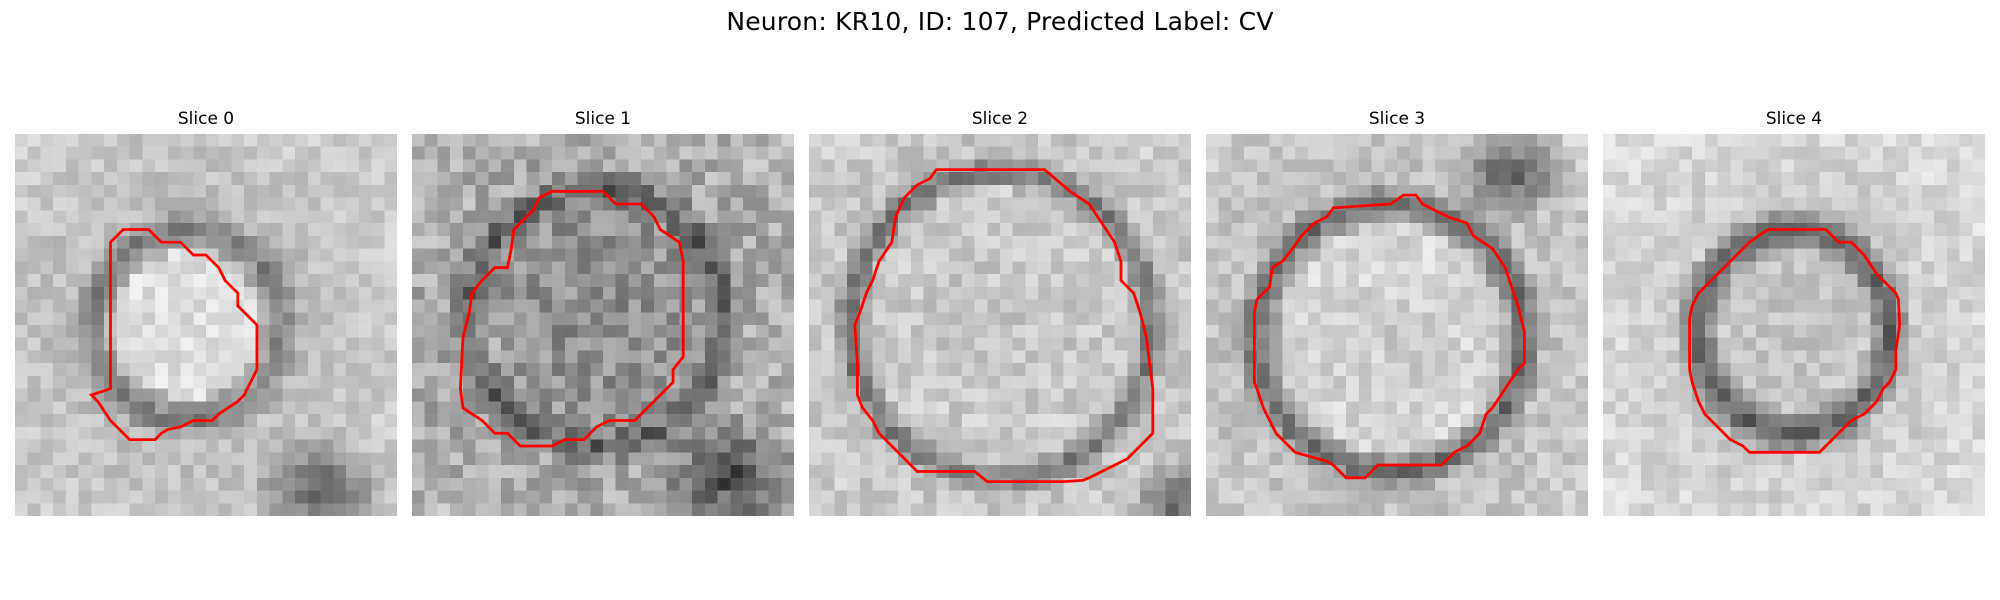 This screenshot has width=2000, height=600. I want to click on slice-title-1: Slice 1, so click(603, 119).